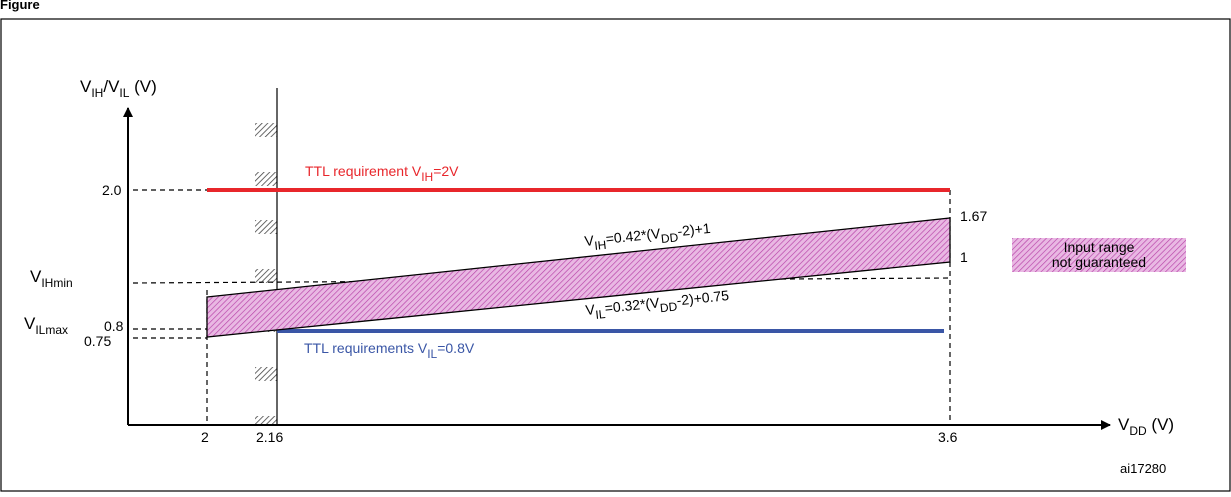 This screenshot has height=497, width=1231. I want to click on y-tick-vihmin: VIHmin, so click(51, 278).